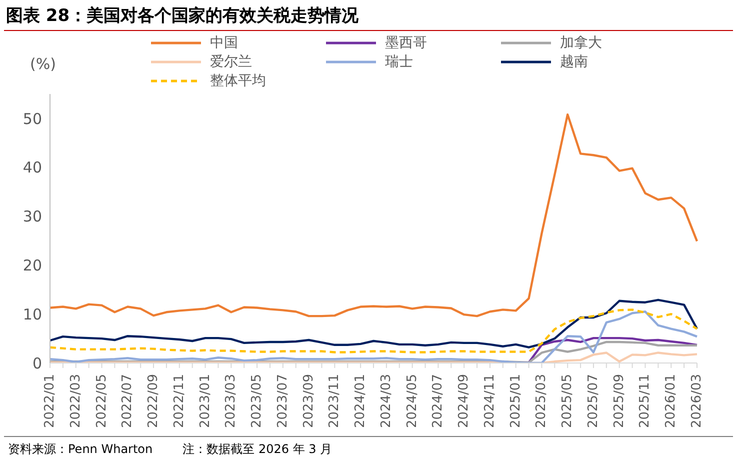 The height and width of the screenshot is (465, 737). I want to click on y-axis-title: (%), so click(43, 64).